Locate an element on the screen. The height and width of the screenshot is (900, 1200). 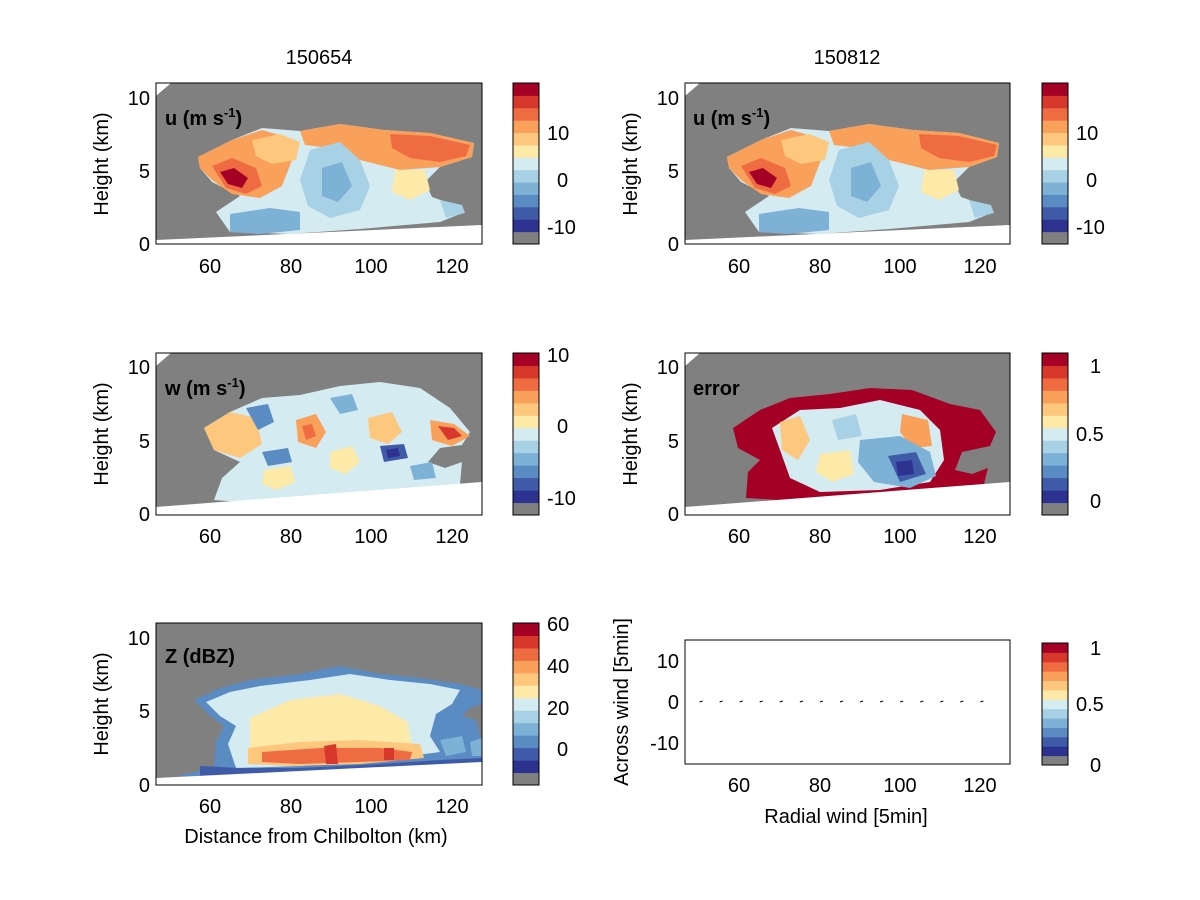
colorbar-tick-label: 40 is located at coordinates (558, 667).